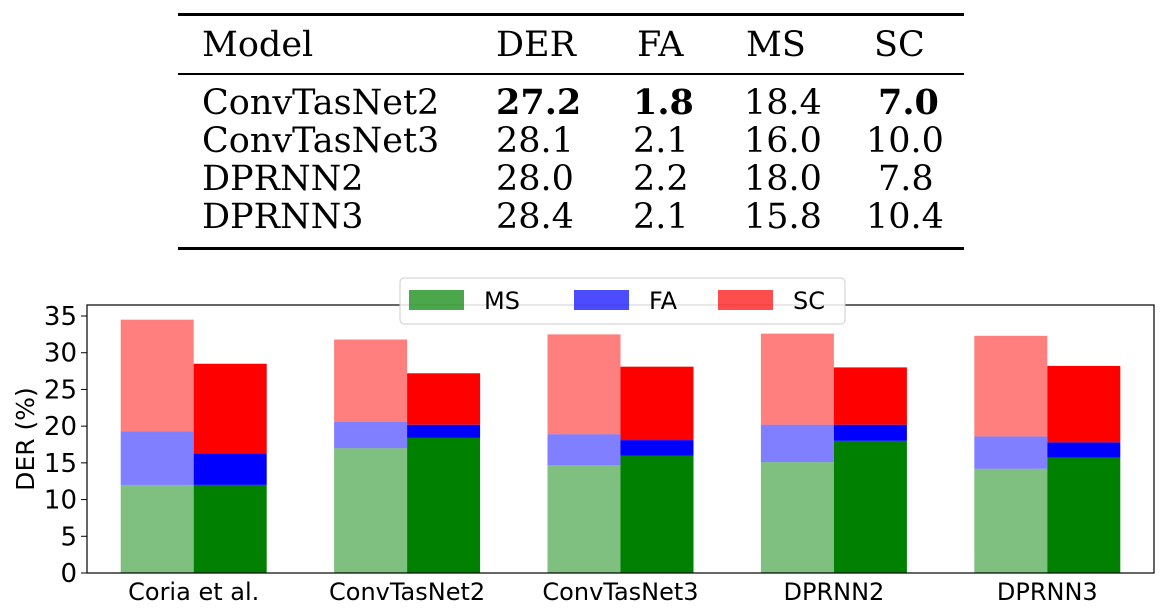 The image size is (1174, 609). I want to click on bar-coria-et-al-model-ms, so click(230, 528).